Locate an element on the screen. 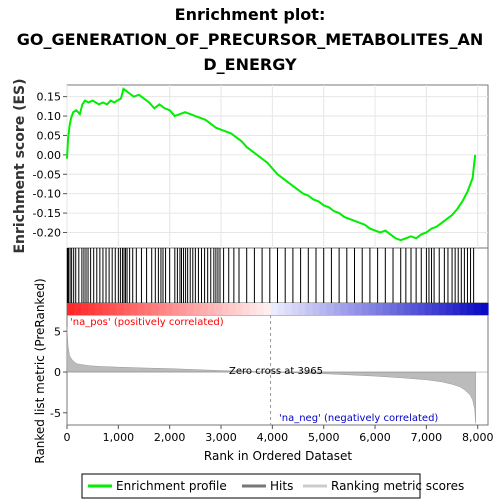 The image size is (500, 500). es-tick-label: 0.15 is located at coordinates (49, 97).